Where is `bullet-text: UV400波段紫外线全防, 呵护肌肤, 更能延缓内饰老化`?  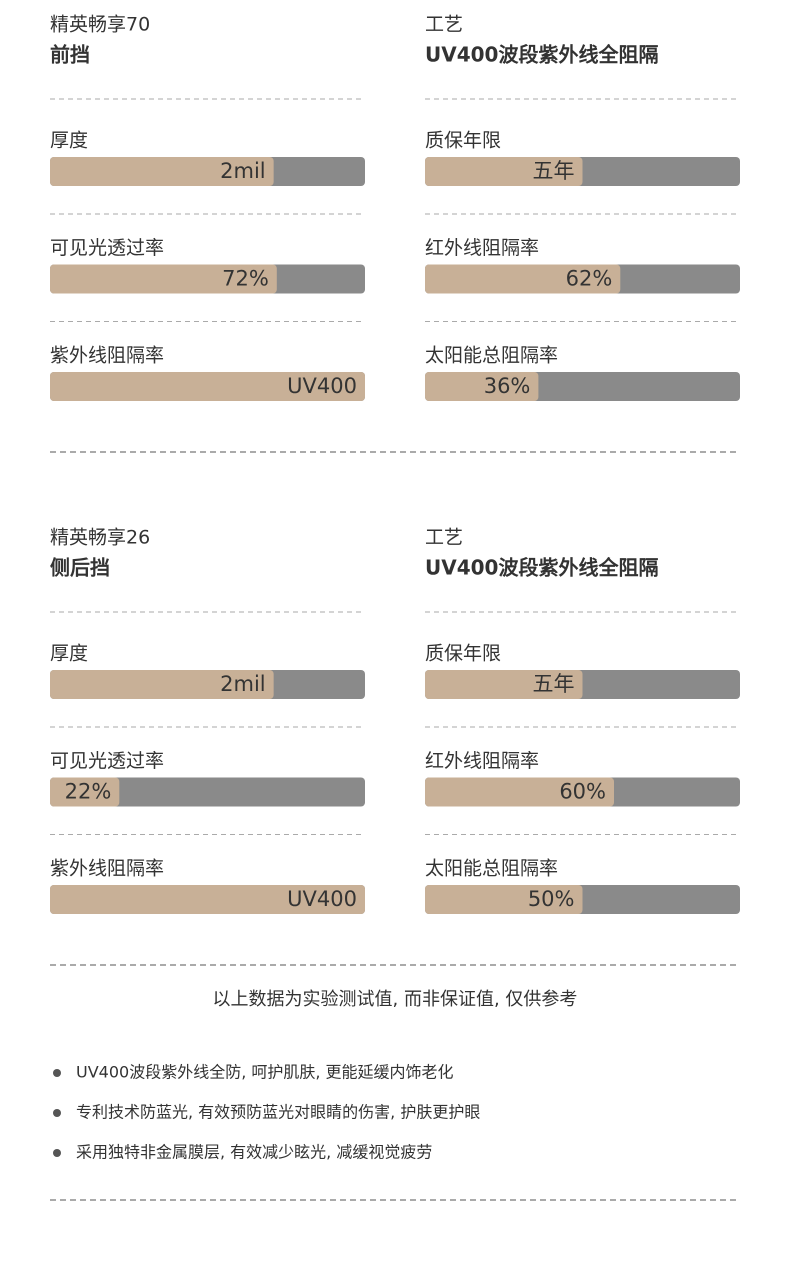 bullet-text: UV400波段紫外线全防, 呵护肌肤, 更能延缓内饰老化 is located at coordinates (265, 1072).